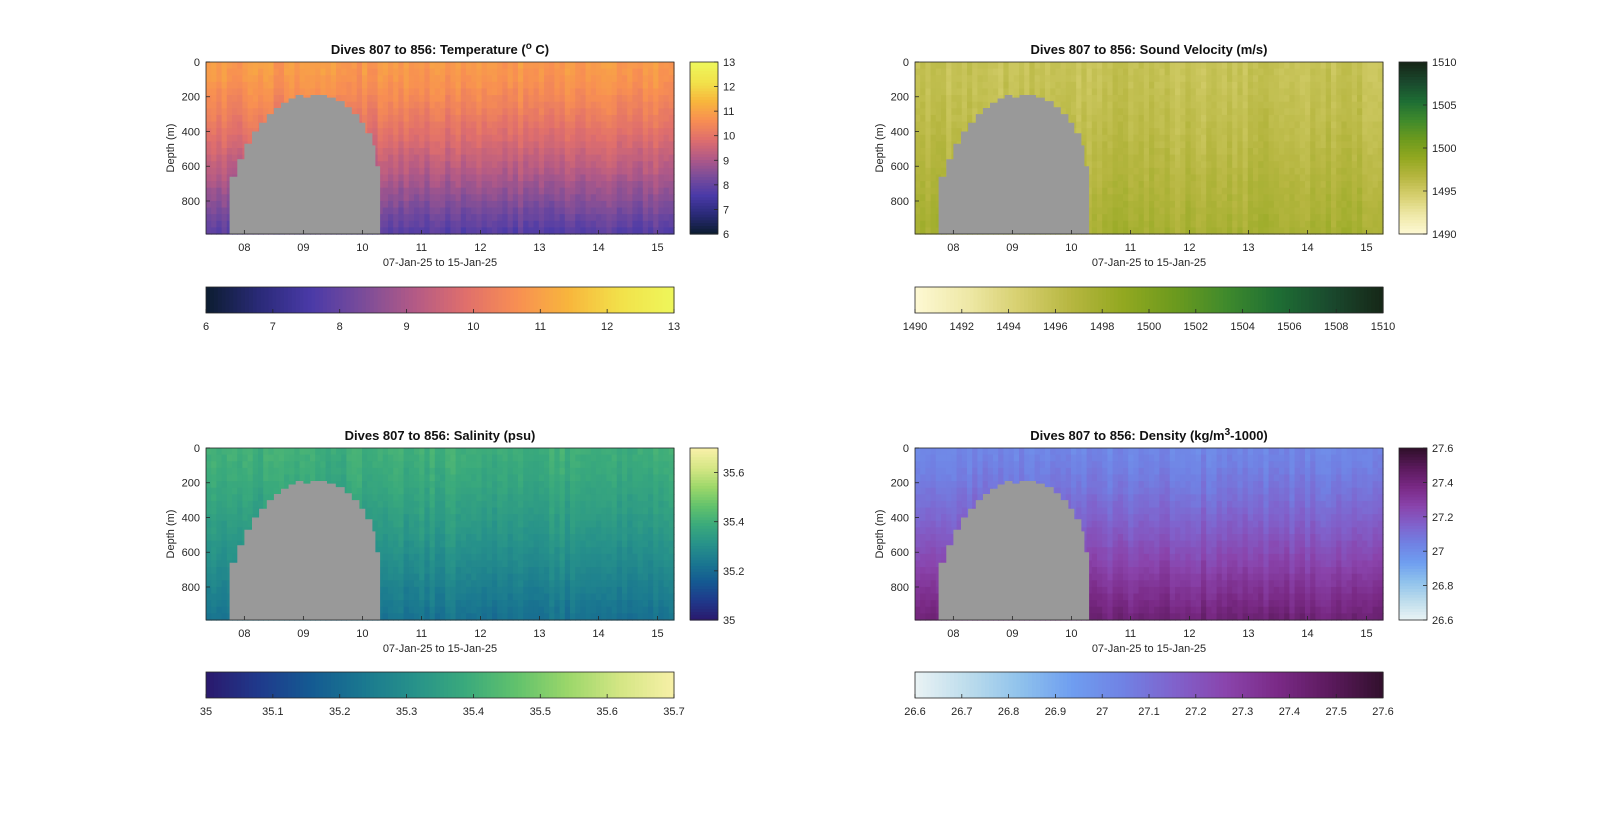  Describe the element at coordinates (1383, 327) in the screenshot. I see `colorbar-tick-label: 1510` at that location.